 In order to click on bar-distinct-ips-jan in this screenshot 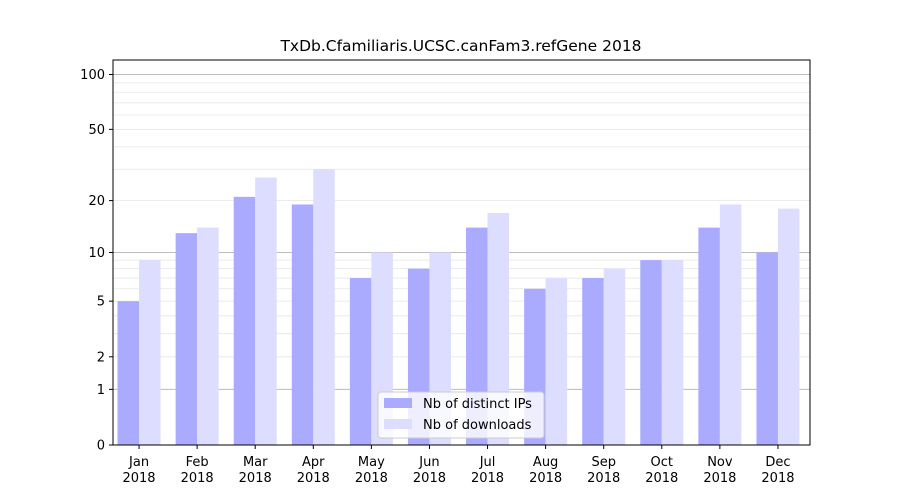, I will do `click(128, 373)`.